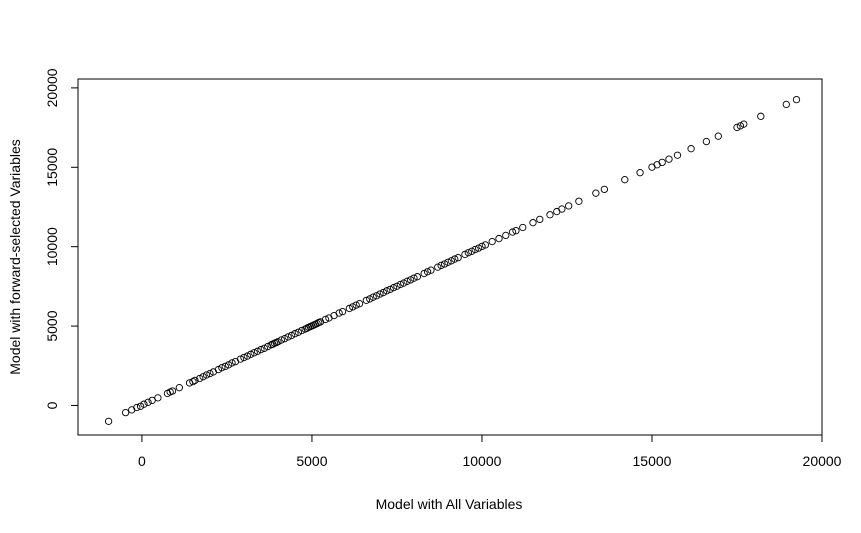  What do you see at coordinates (15, 257) in the screenshot?
I see `y-axis-title: Model with forward-selected Variables` at bounding box center [15, 257].